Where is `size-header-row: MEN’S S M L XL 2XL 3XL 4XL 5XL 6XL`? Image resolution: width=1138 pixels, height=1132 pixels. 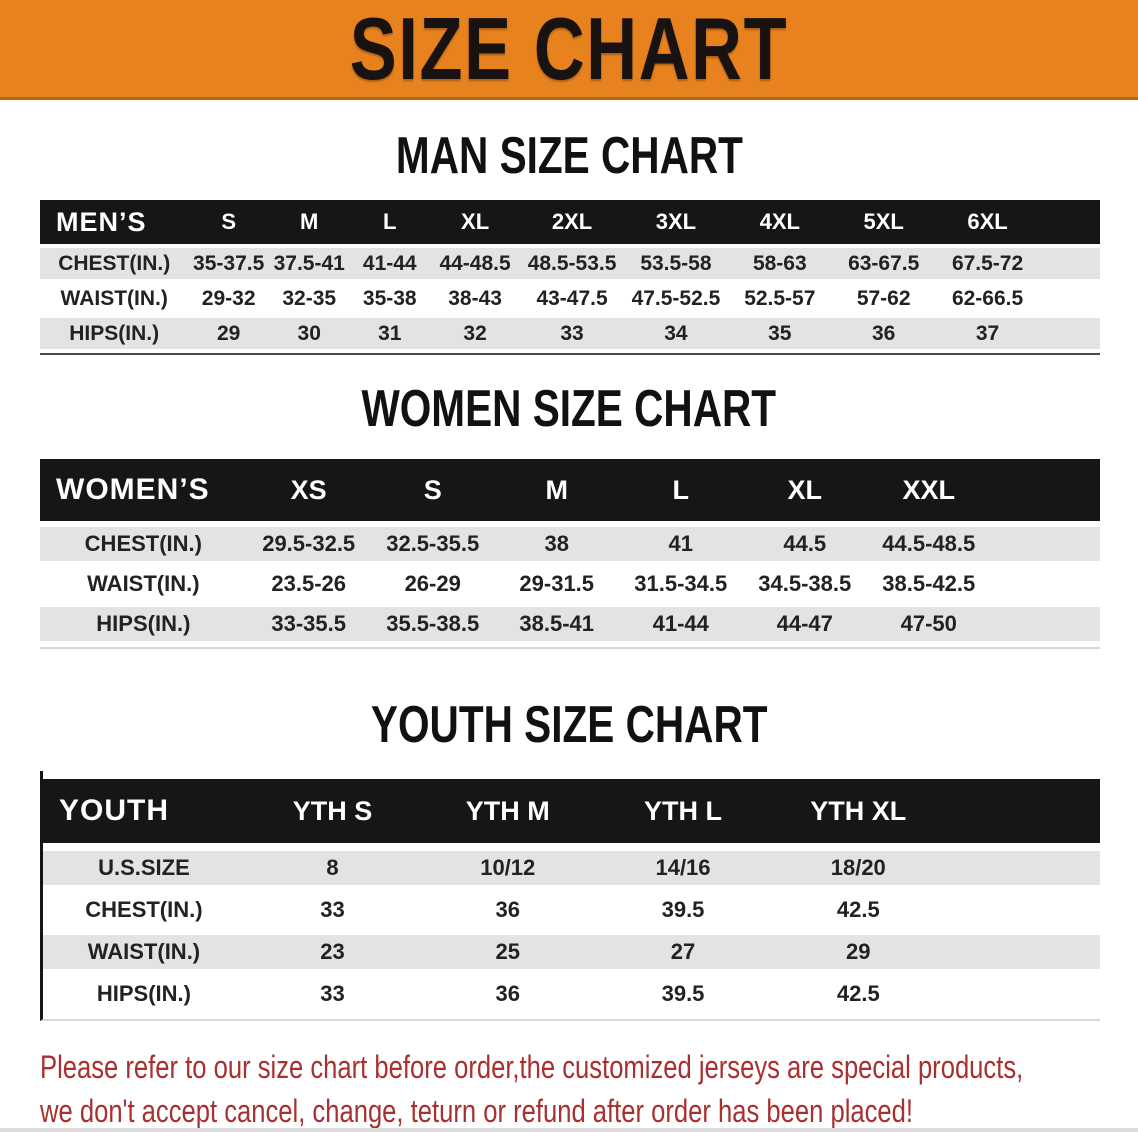 size-header-row: MEN’S S M L XL 2XL 3XL 4XL 5XL 6XL is located at coordinates (570, 222).